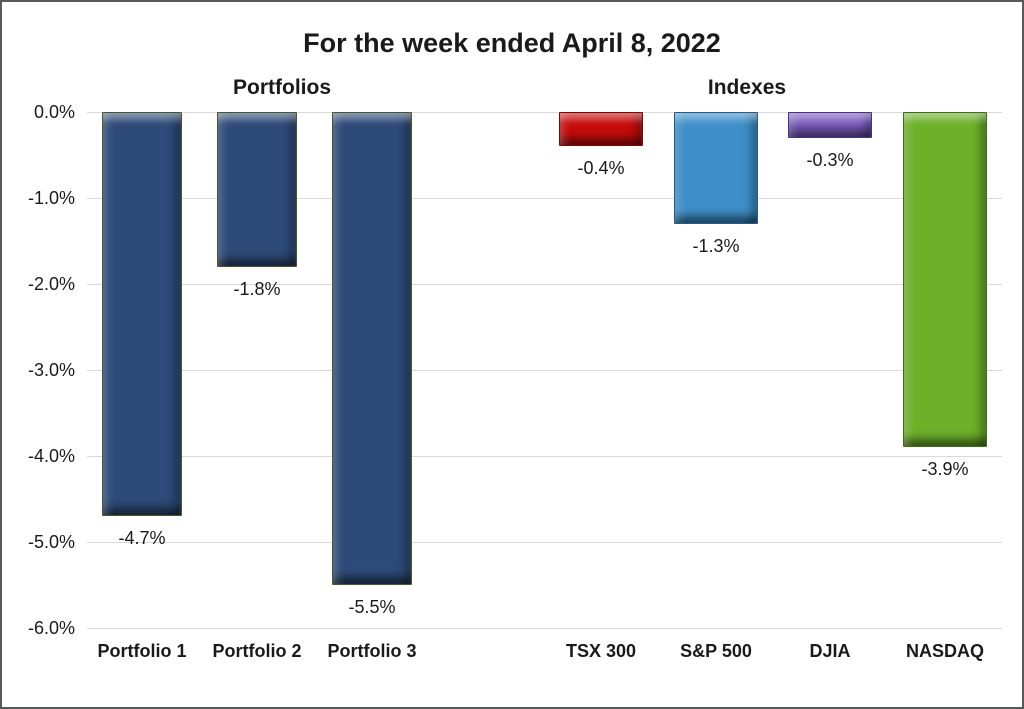 The height and width of the screenshot is (709, 1024). What do you see at coordinates (601, 651) in the screenshot?
I see `category-label-tsx-300: TSX 300` at bounding box center [601, 651].